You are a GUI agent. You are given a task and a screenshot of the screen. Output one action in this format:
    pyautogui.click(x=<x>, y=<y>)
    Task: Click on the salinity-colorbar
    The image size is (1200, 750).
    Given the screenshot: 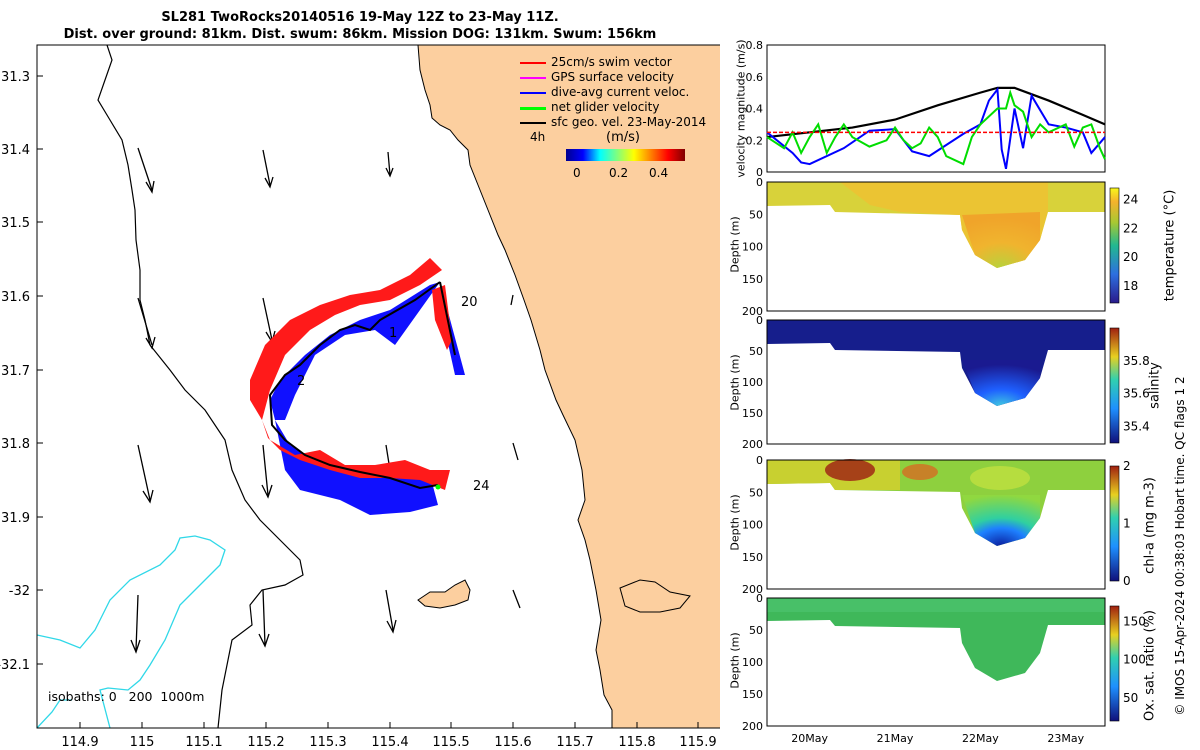 What is the action you would take?
    pyautogui.click(x=1114, y=385)
    